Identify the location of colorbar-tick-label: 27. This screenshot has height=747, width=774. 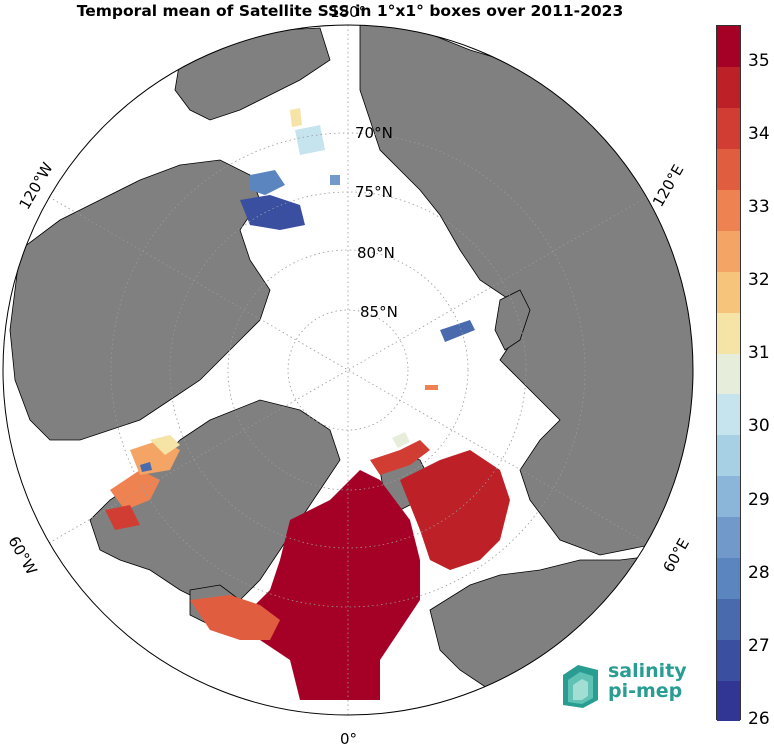
(759, 645).